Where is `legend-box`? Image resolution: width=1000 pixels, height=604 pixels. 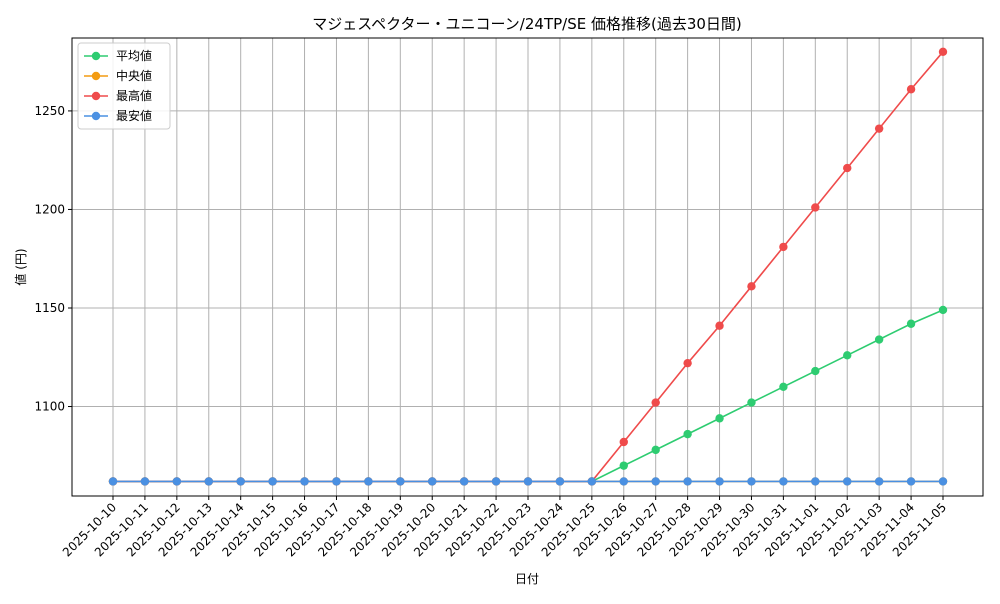 legend-box is located at coordinates (124, 86).